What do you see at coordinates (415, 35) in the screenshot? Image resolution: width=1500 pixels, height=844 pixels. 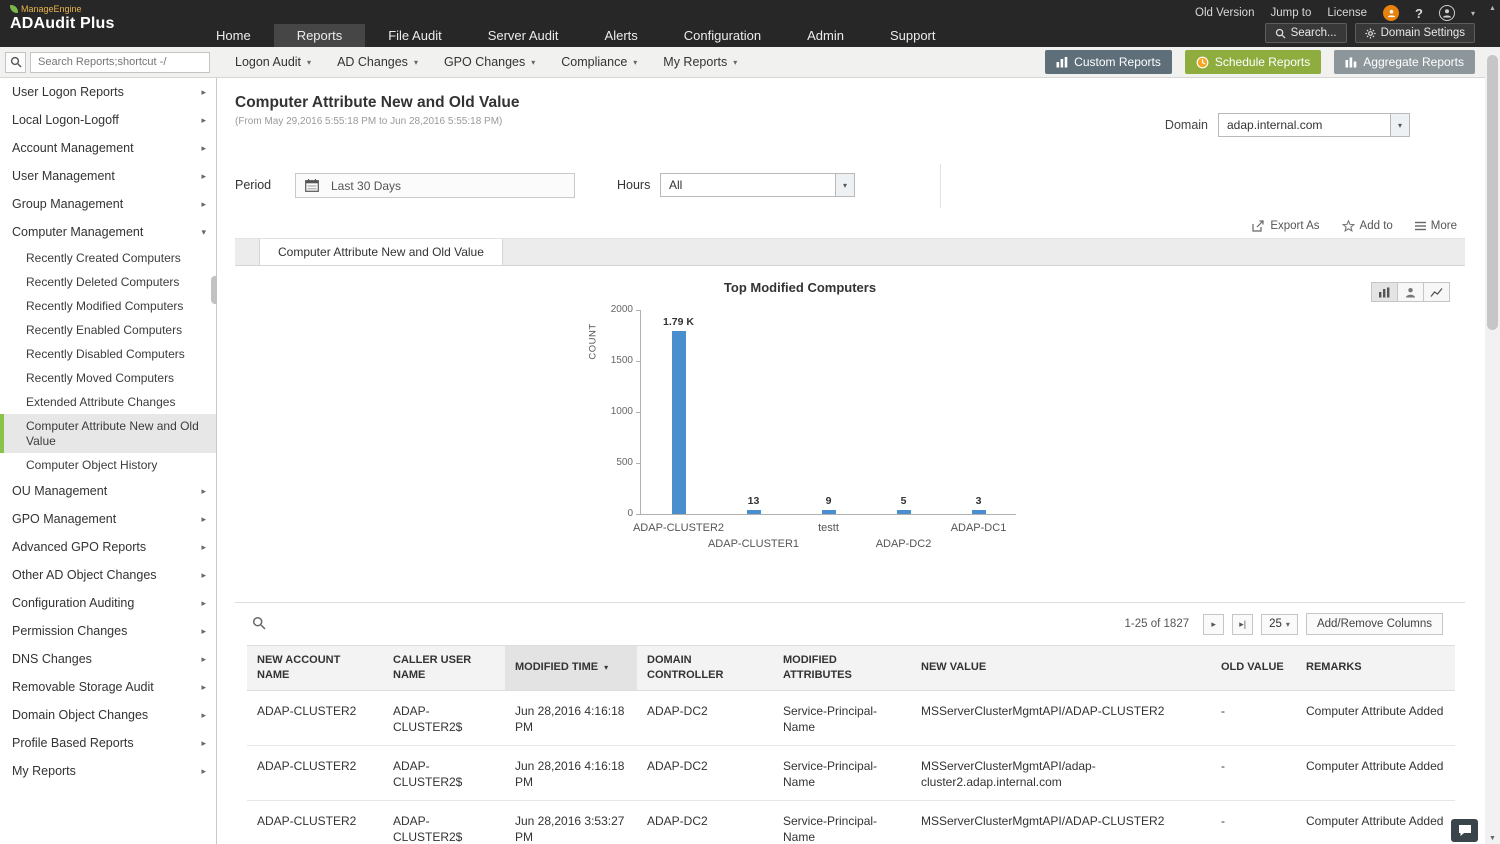 I see `nav-item: File Audit` at bounding box center [415, 35].